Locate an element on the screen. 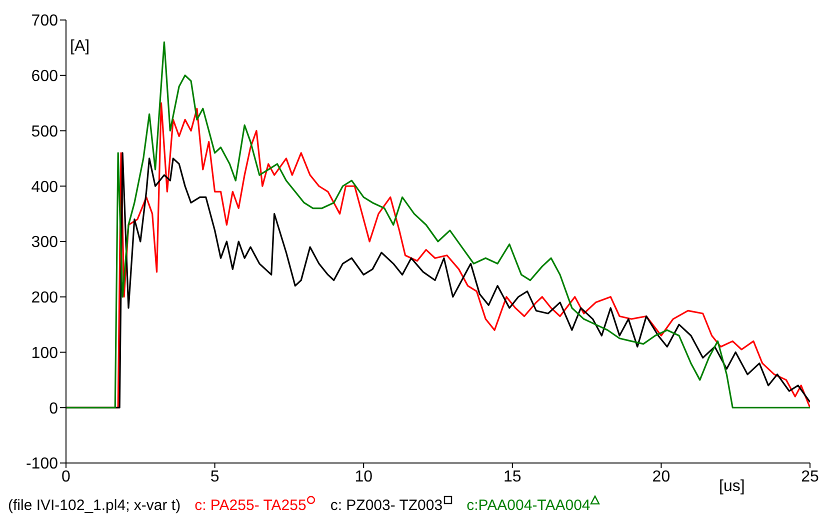  x-tick-label: 10 is located at coordinates (363, 477).